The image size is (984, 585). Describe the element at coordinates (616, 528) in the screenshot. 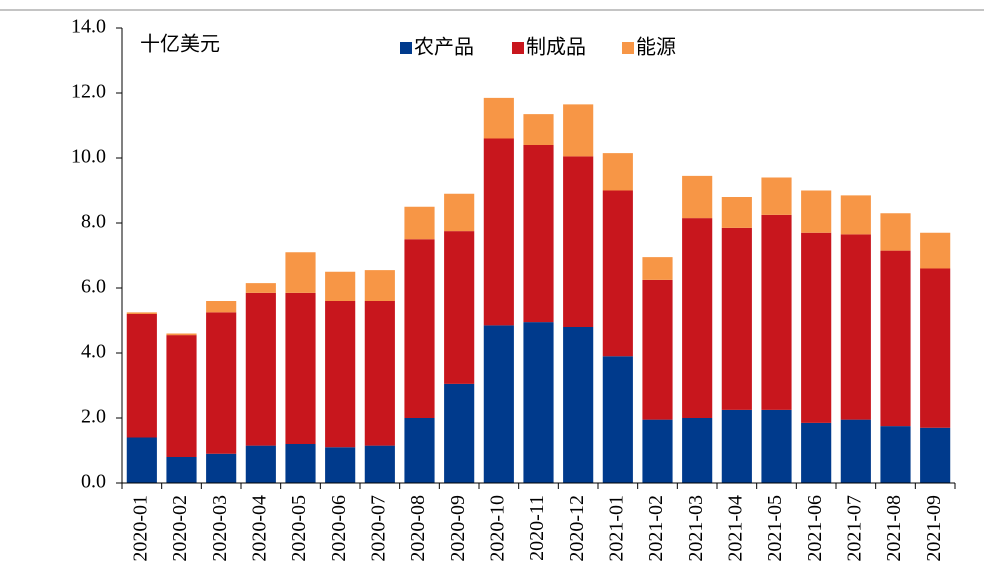

I see `x-tick-label: 2021-01` at that location.